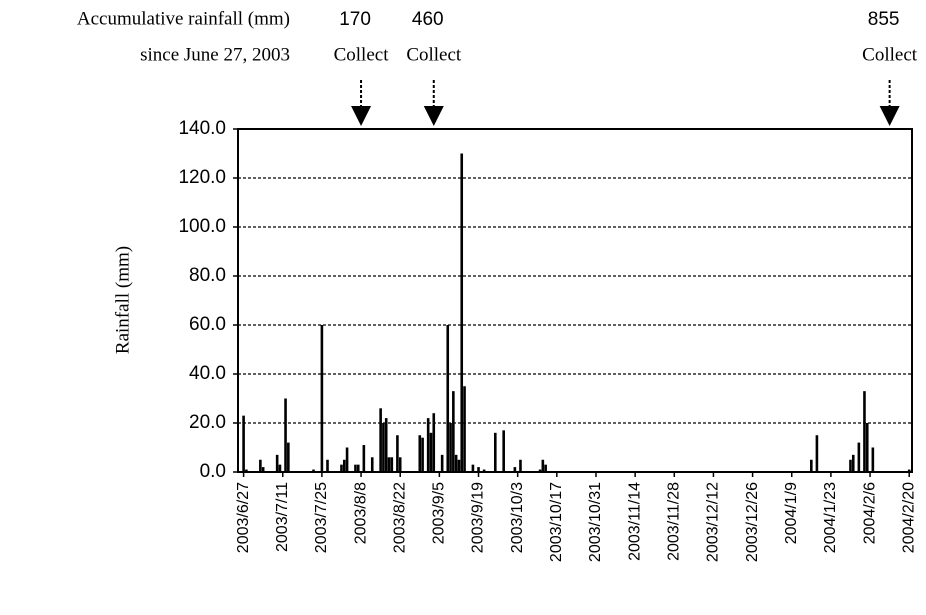 This screenshot has height=615, width=926. I want to click on x-tick-label: 2004/1/9, so click(791, 513).